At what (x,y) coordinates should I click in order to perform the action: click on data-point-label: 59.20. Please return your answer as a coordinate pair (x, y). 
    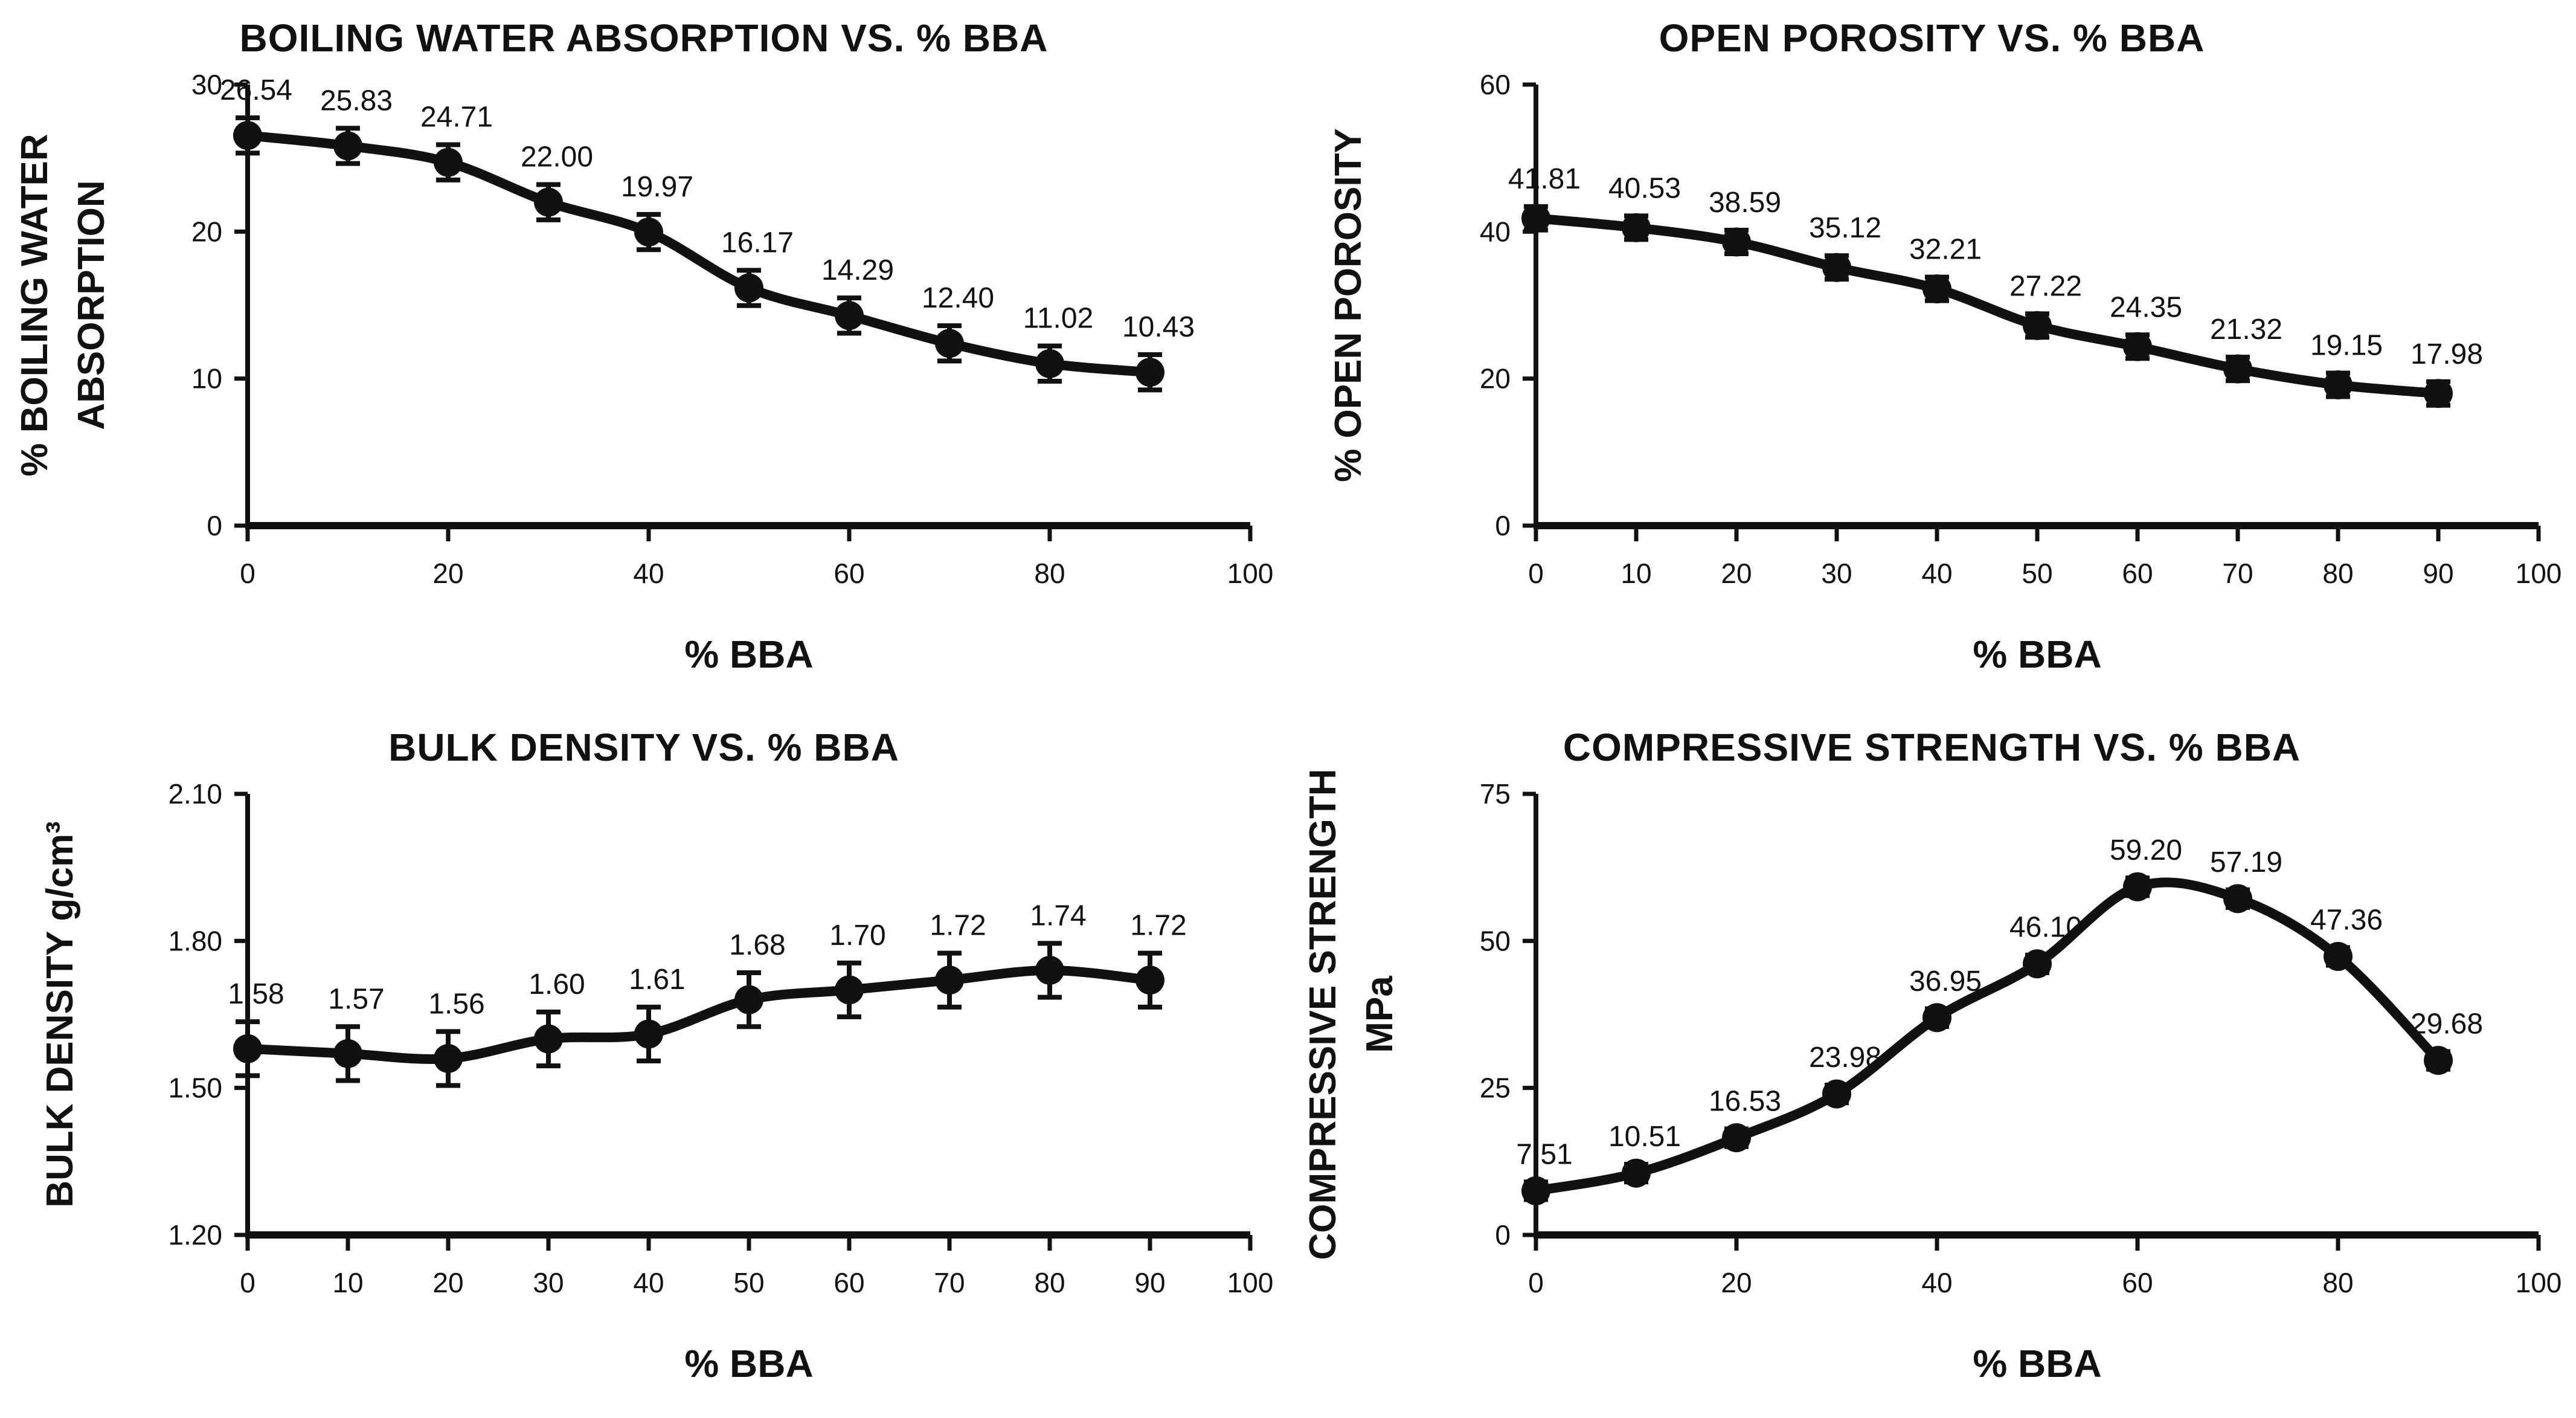
    Looking at the image, I should click on (2145, 850).